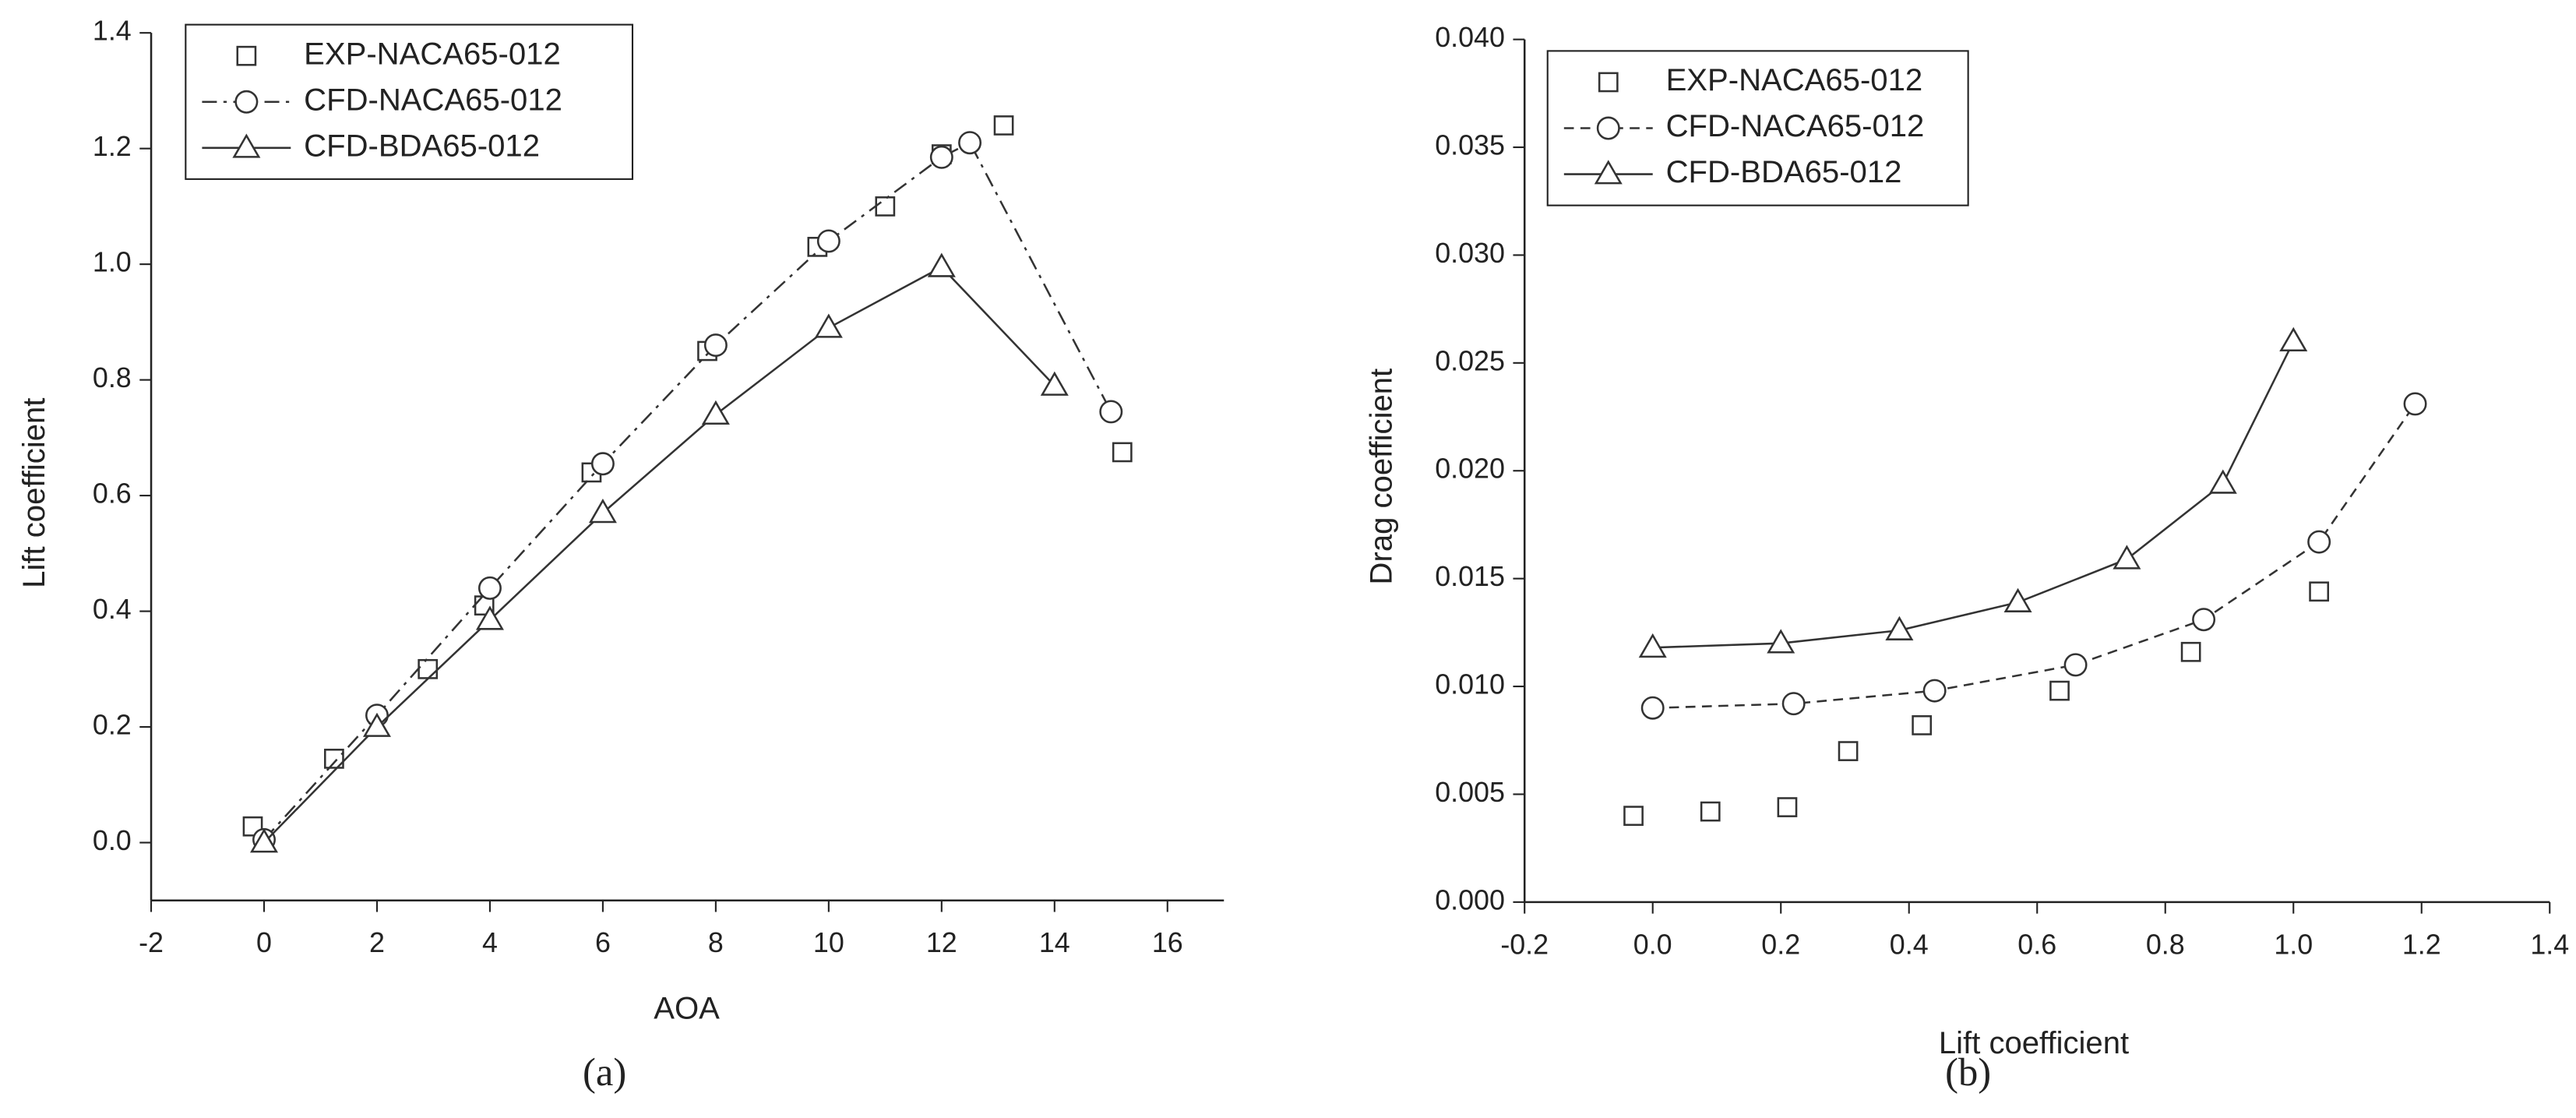 The image size is (2576, 1118). What do you see at coordinates (2034, 1043) in the screenshot?
I see `x-axis-title: Lift coefficient` at bounding box center [2034, 1043].